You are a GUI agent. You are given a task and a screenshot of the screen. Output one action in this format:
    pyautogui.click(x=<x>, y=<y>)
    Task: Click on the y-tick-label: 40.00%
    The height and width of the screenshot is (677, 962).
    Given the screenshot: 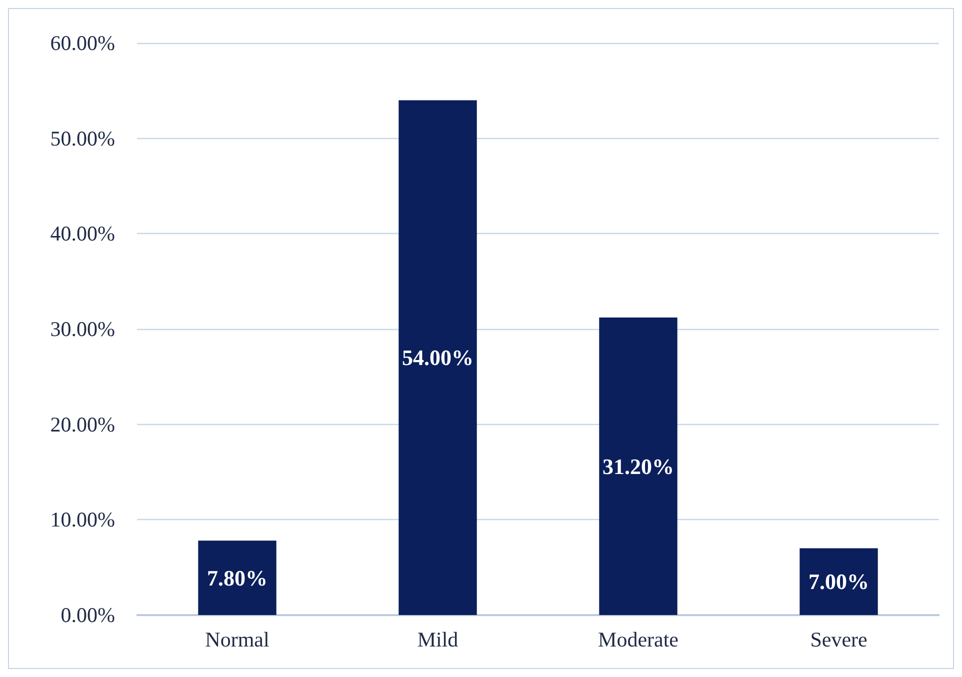 What is the action you would take?
    pyautogui.click(x=82, y=234)
    